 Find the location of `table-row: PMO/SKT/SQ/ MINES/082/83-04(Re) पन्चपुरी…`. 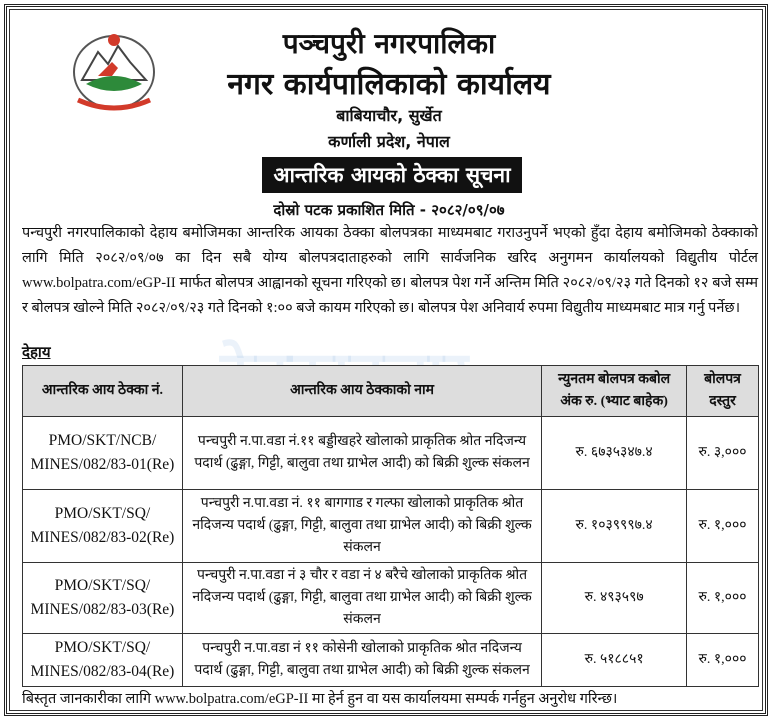

table-row: PMO/SKT/SQ/ MINES/082/83-04(Re) पन्चपुरी… is located at coordinates (390, 660).